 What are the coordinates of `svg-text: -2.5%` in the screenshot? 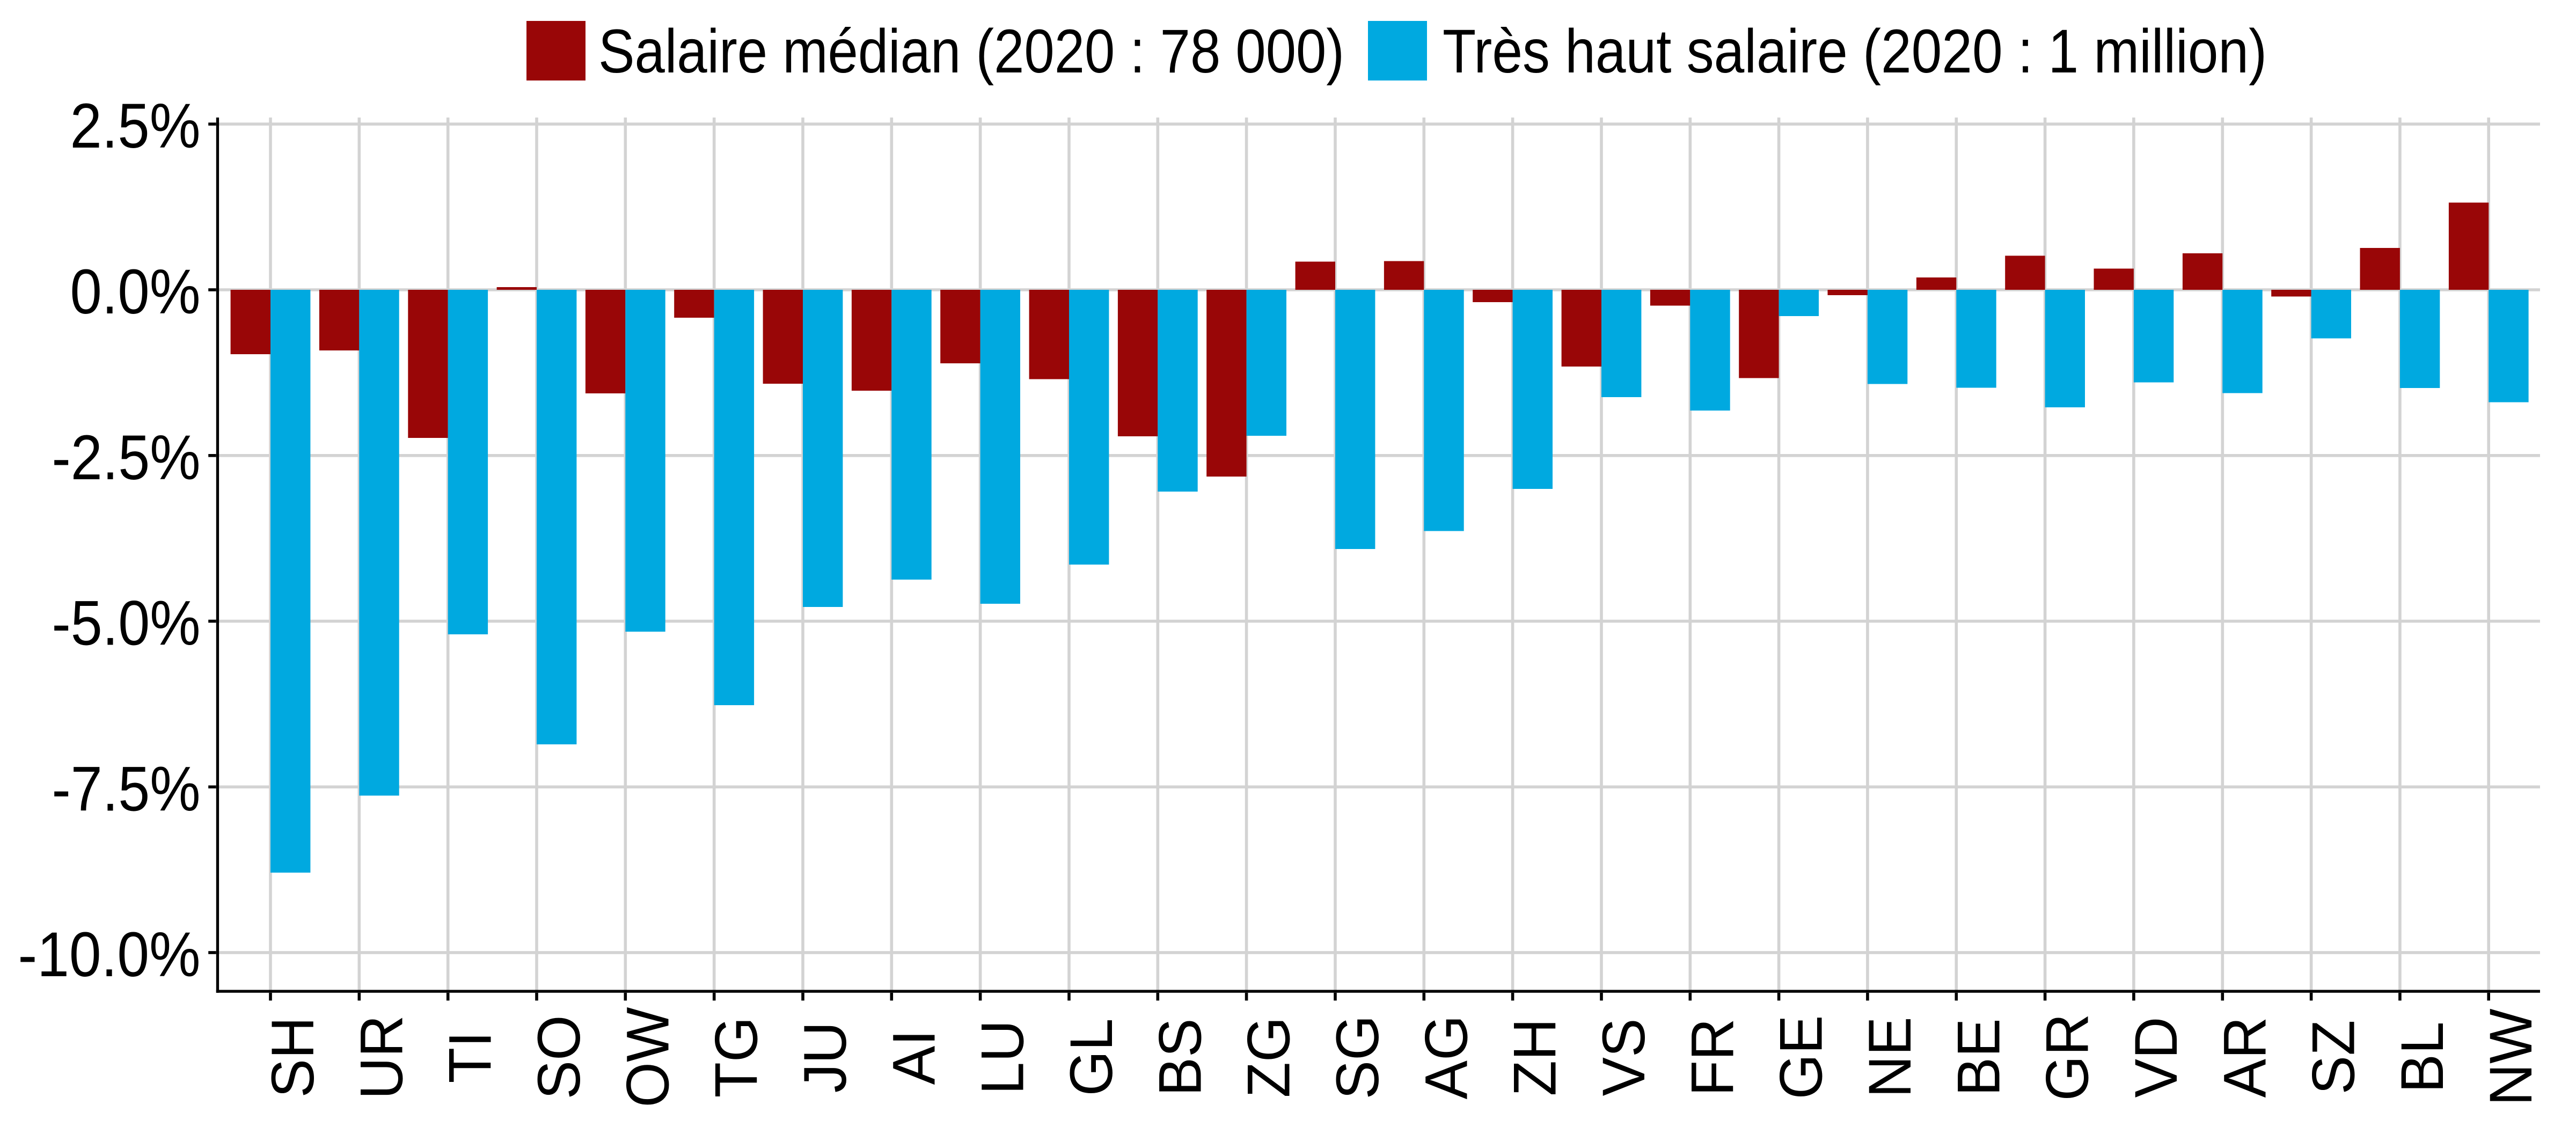 It's located at (126, 457).